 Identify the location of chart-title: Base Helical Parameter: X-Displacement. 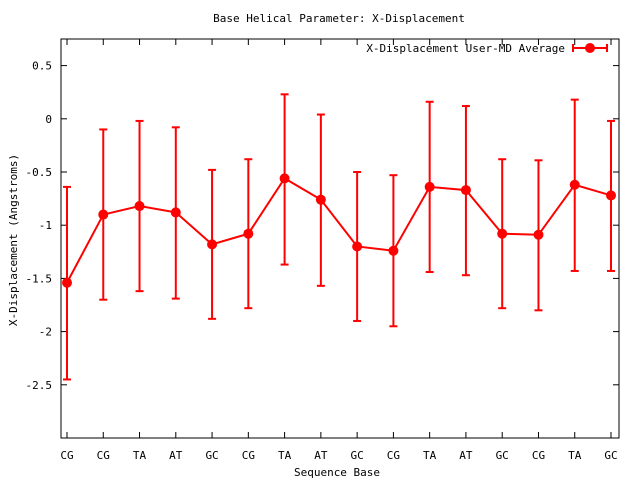
(339, 18).